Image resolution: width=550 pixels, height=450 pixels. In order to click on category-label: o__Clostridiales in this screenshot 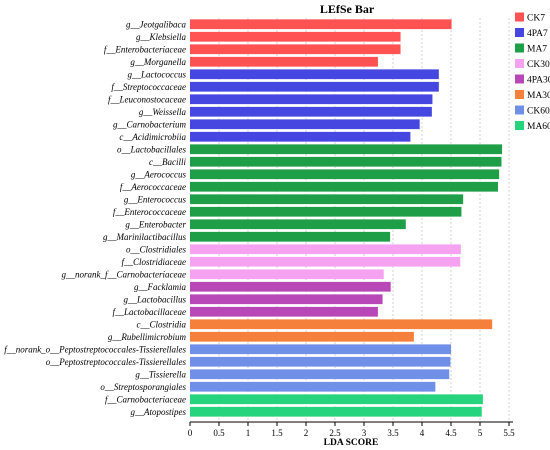, I will do `click(156, 249)`.